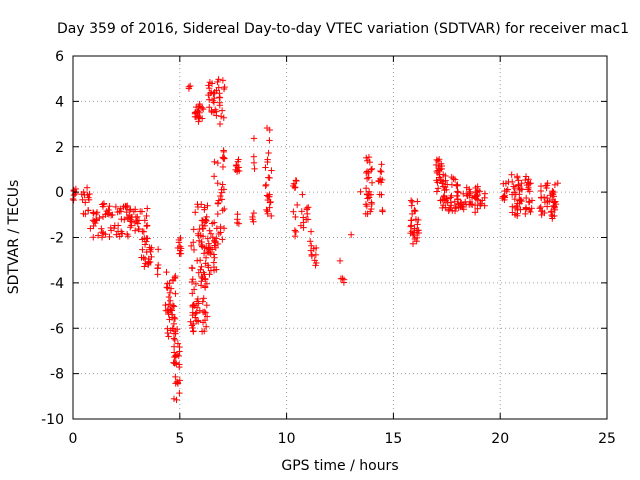 The width and height of the screenshot is (640, 480). What do you see at coordinates (57, 329) in the screenshot?
I see `y-tick-label: -6` at bounding box center [57, 329].